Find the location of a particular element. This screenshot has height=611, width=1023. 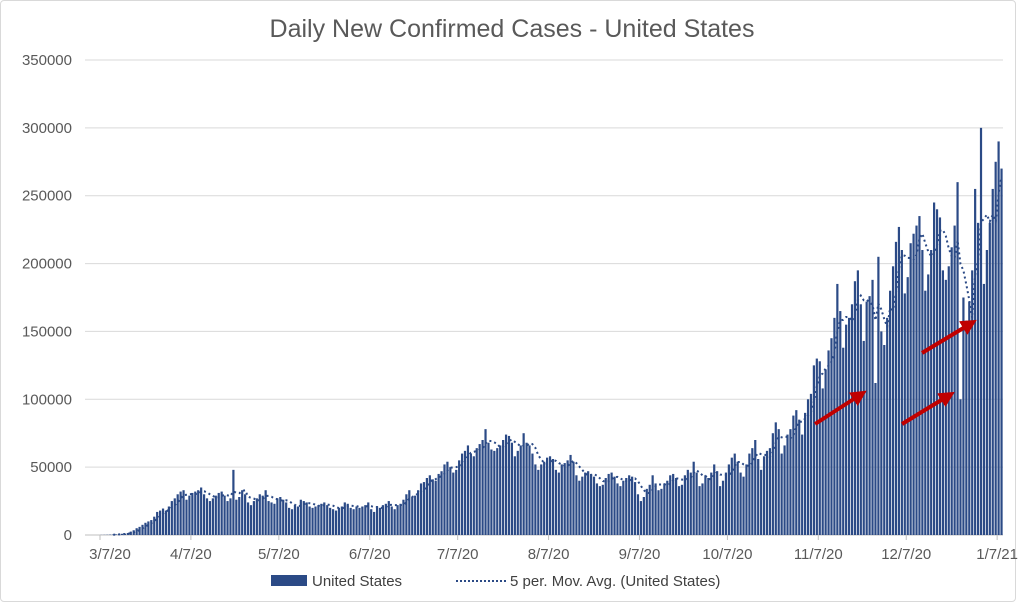

x-tick-label: 10/7/20 is located at coordinates (727, 554).